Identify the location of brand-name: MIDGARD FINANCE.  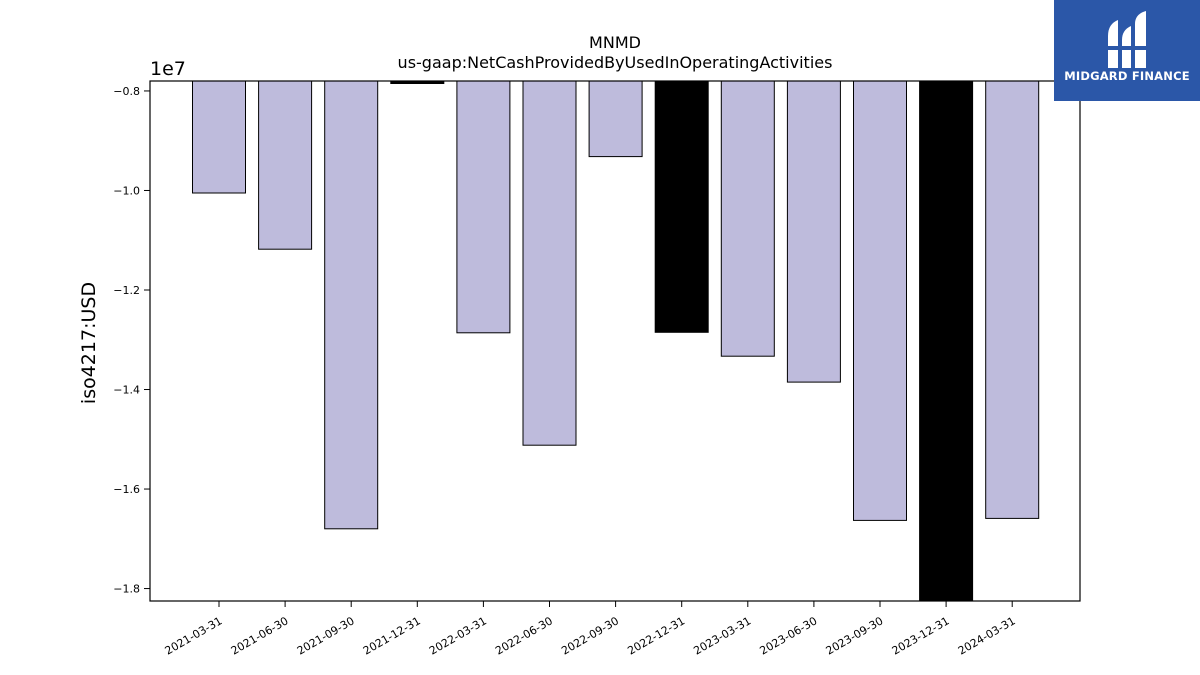
(1127, 76).